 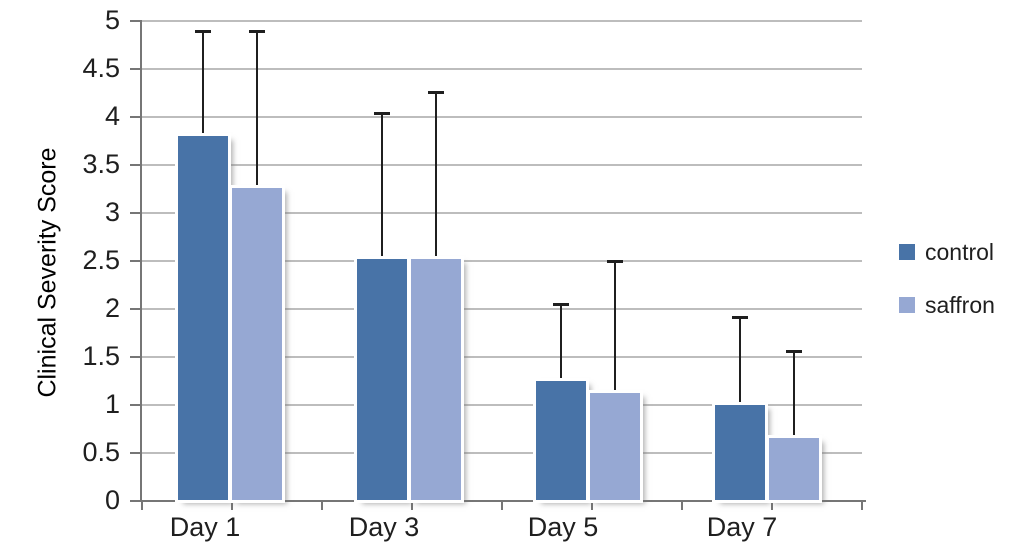 I want to click on y-tick-label: 2.5, so click(x=101, y=259).